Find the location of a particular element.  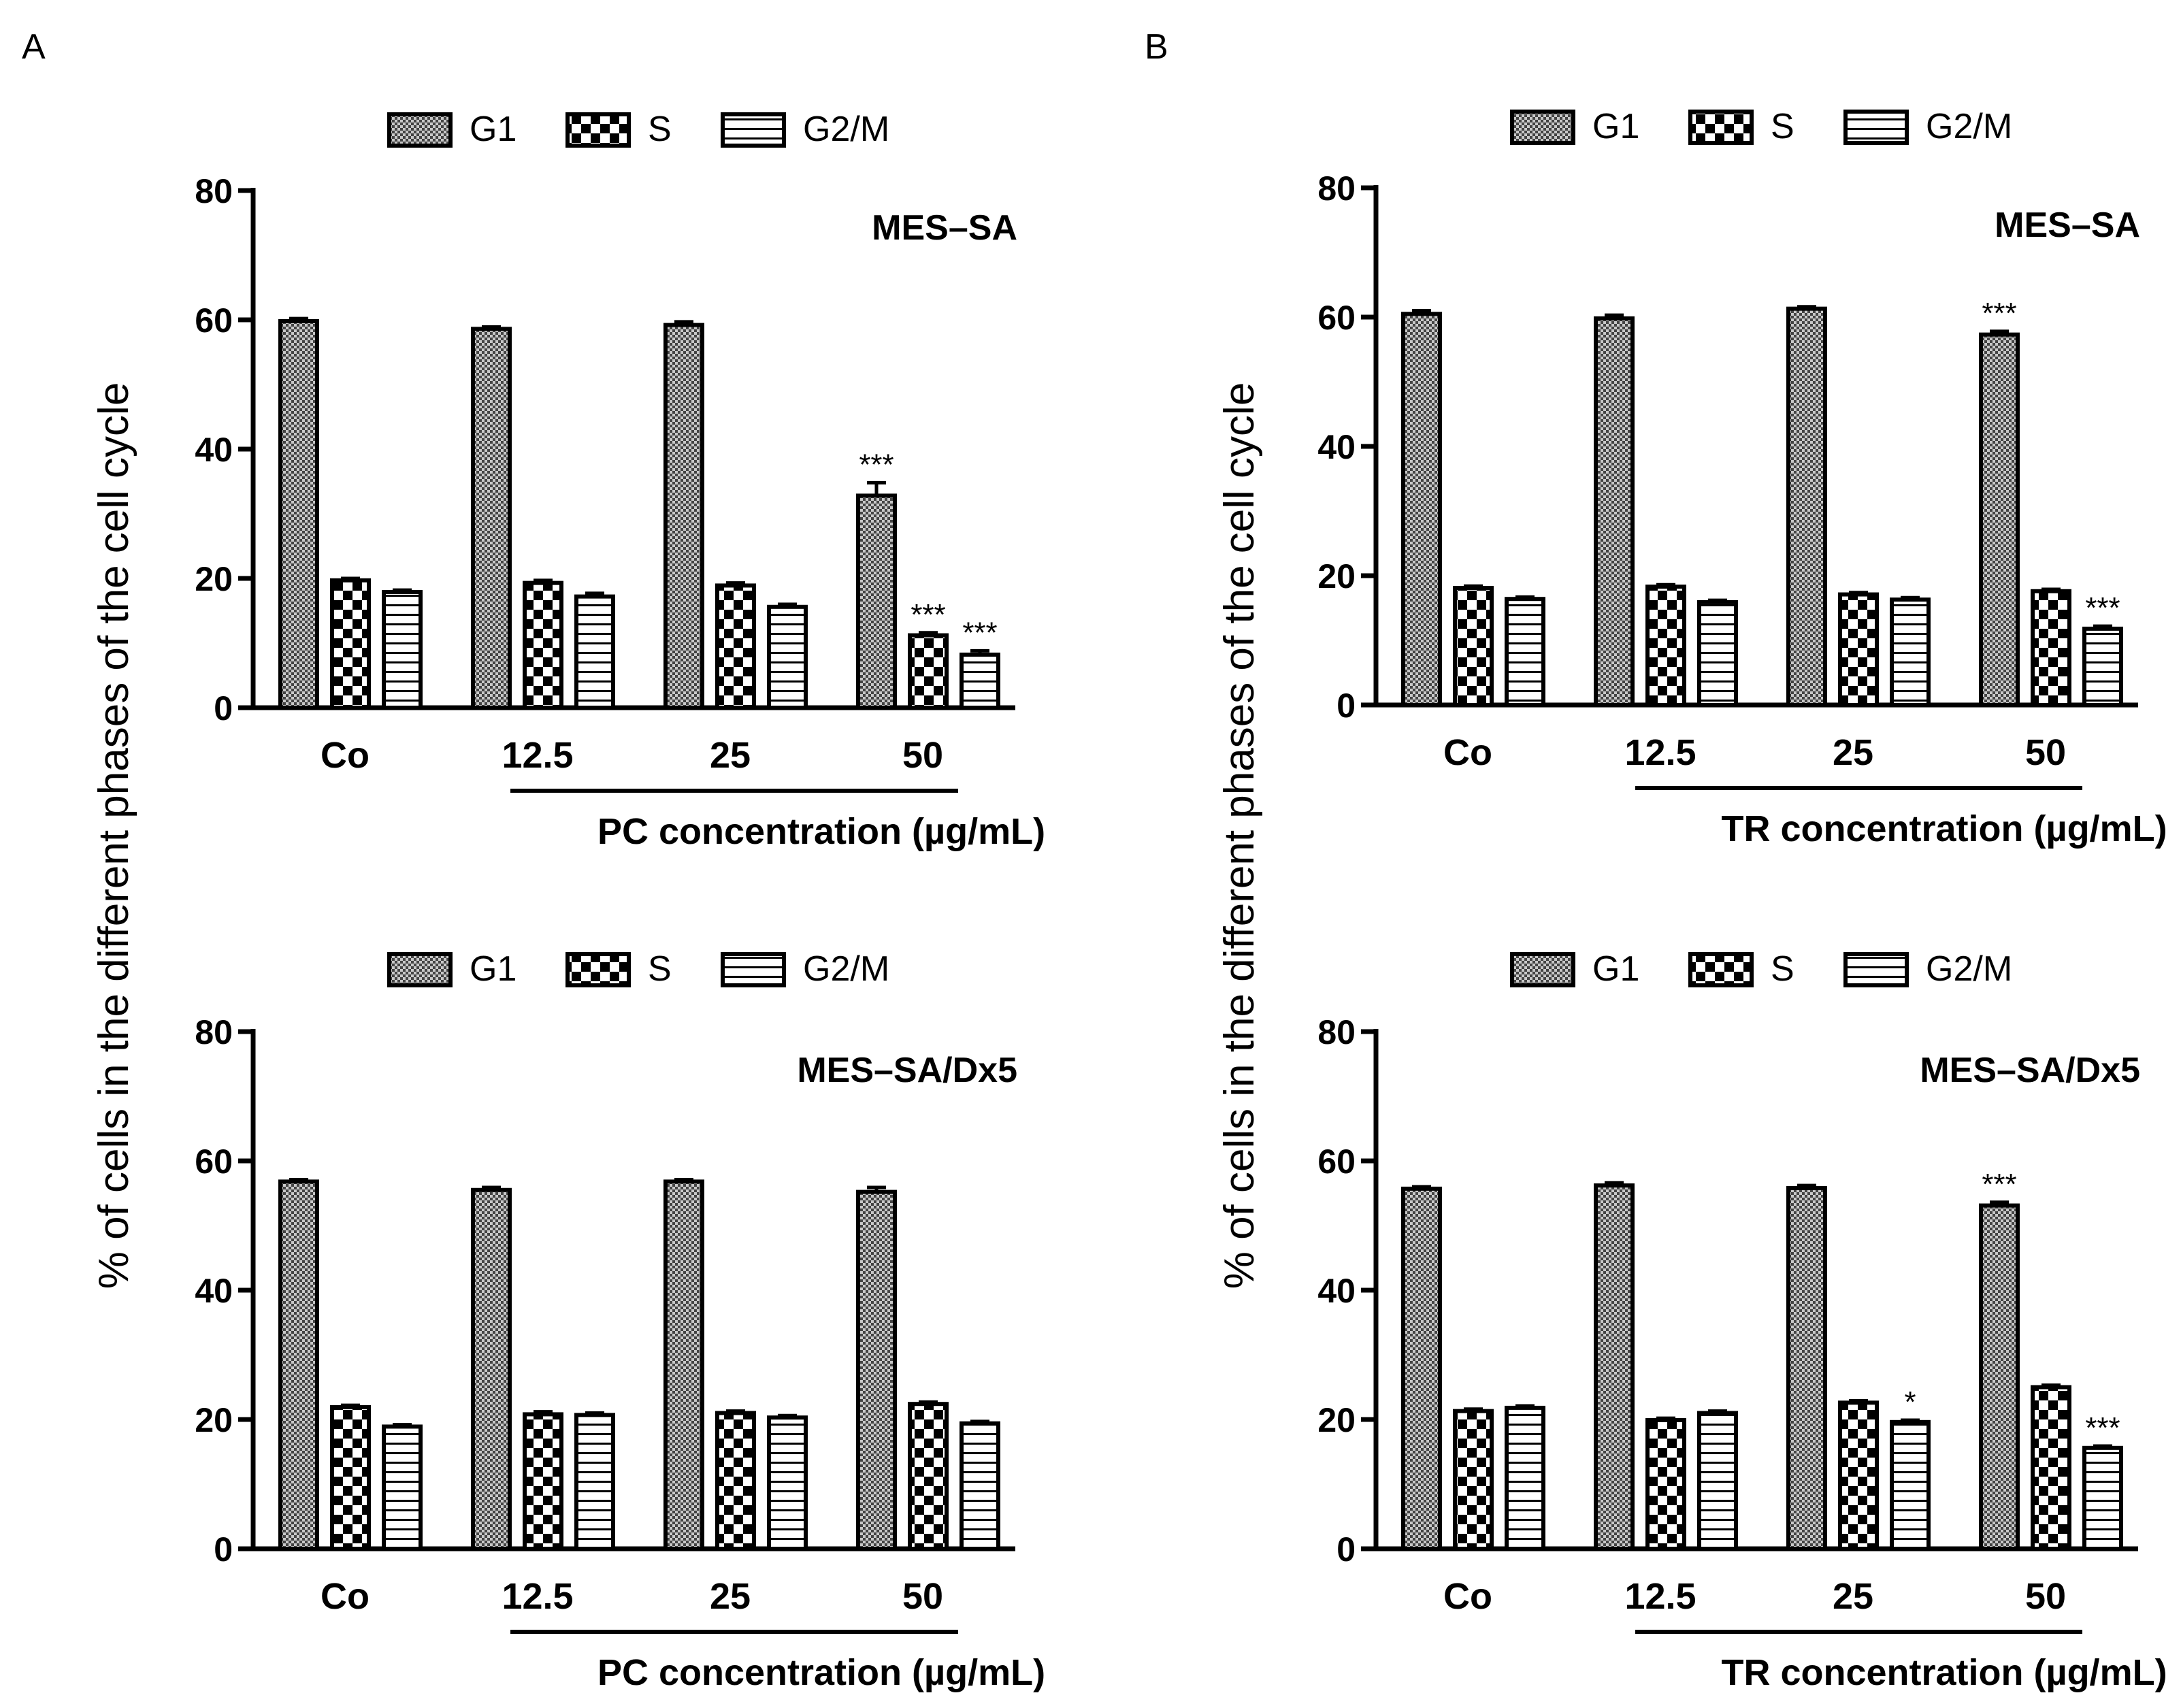

panel-label-b: B is located at coordinates (1156, 47).